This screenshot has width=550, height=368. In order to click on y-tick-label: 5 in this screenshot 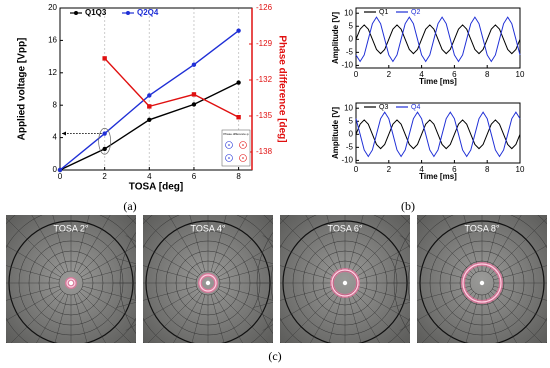, I will do `click(351, 25)`.